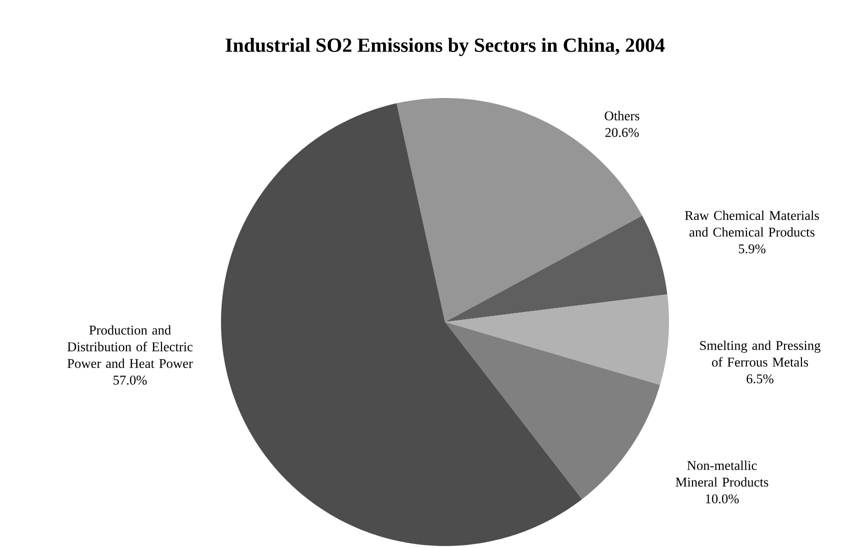  Describe the element at coordinates (751, 223) in the screenshot. I see `slice-label: Raw Chemical Materials and Chemical Products` at that location.